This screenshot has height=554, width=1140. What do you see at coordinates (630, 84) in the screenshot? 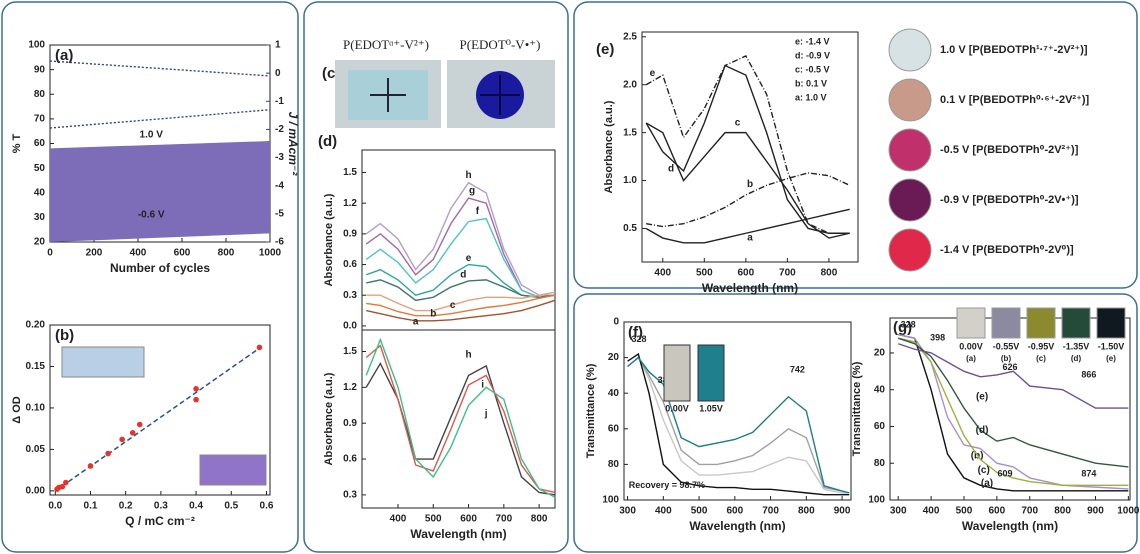
I see `y-tick-label: 2.0` at bounding box center [630, 84].